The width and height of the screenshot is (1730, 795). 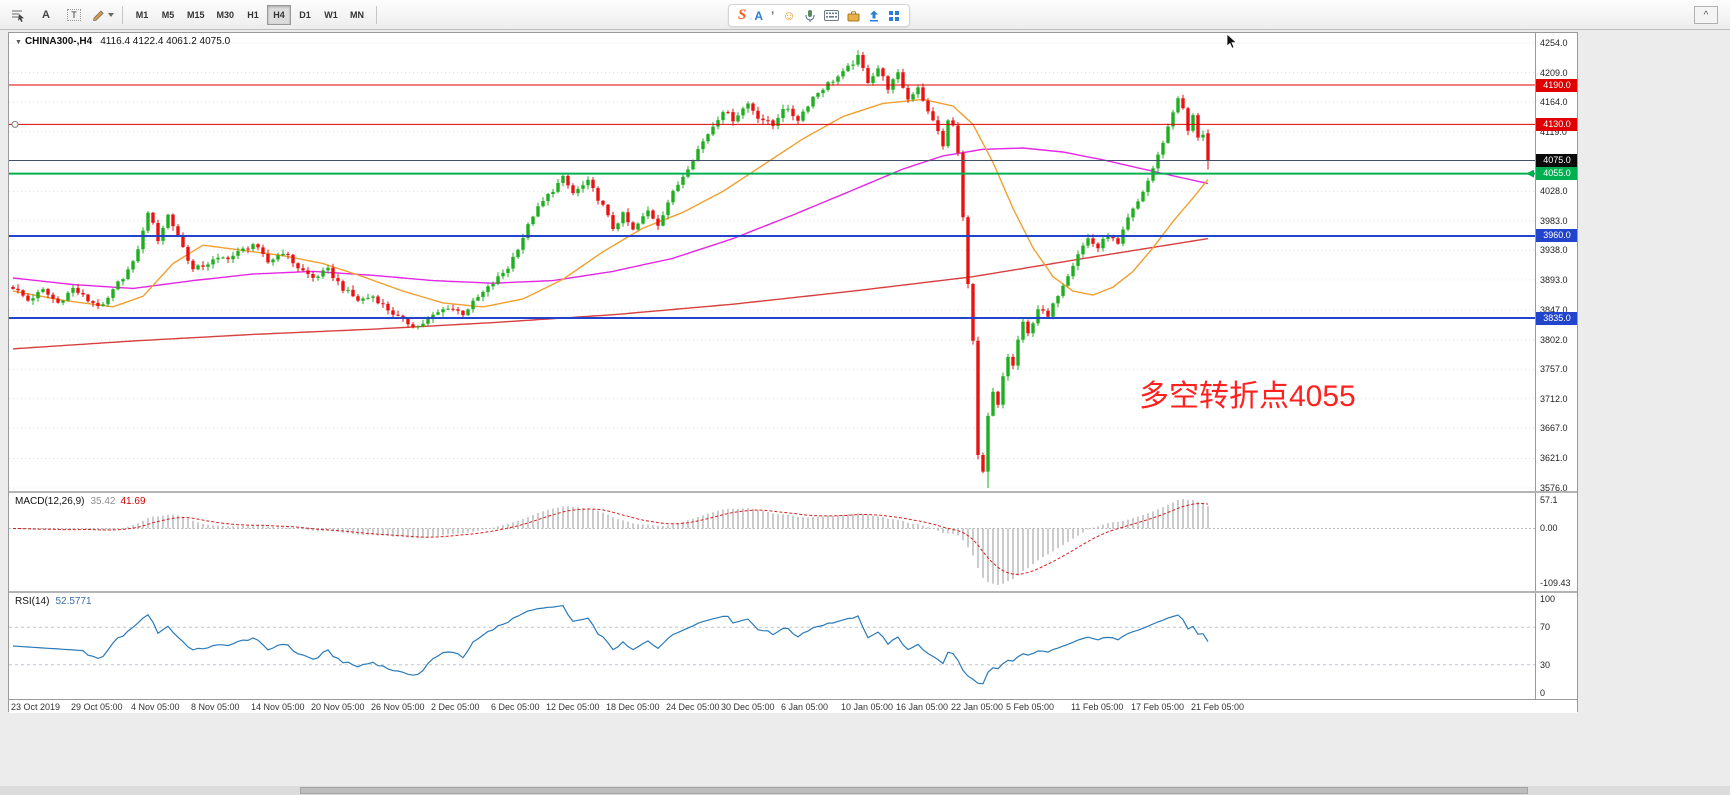 What do you see at coordinates (742, 15) in the screenshot?
I see `sogou-logo-icon: S` at bounding box center [742, 15].